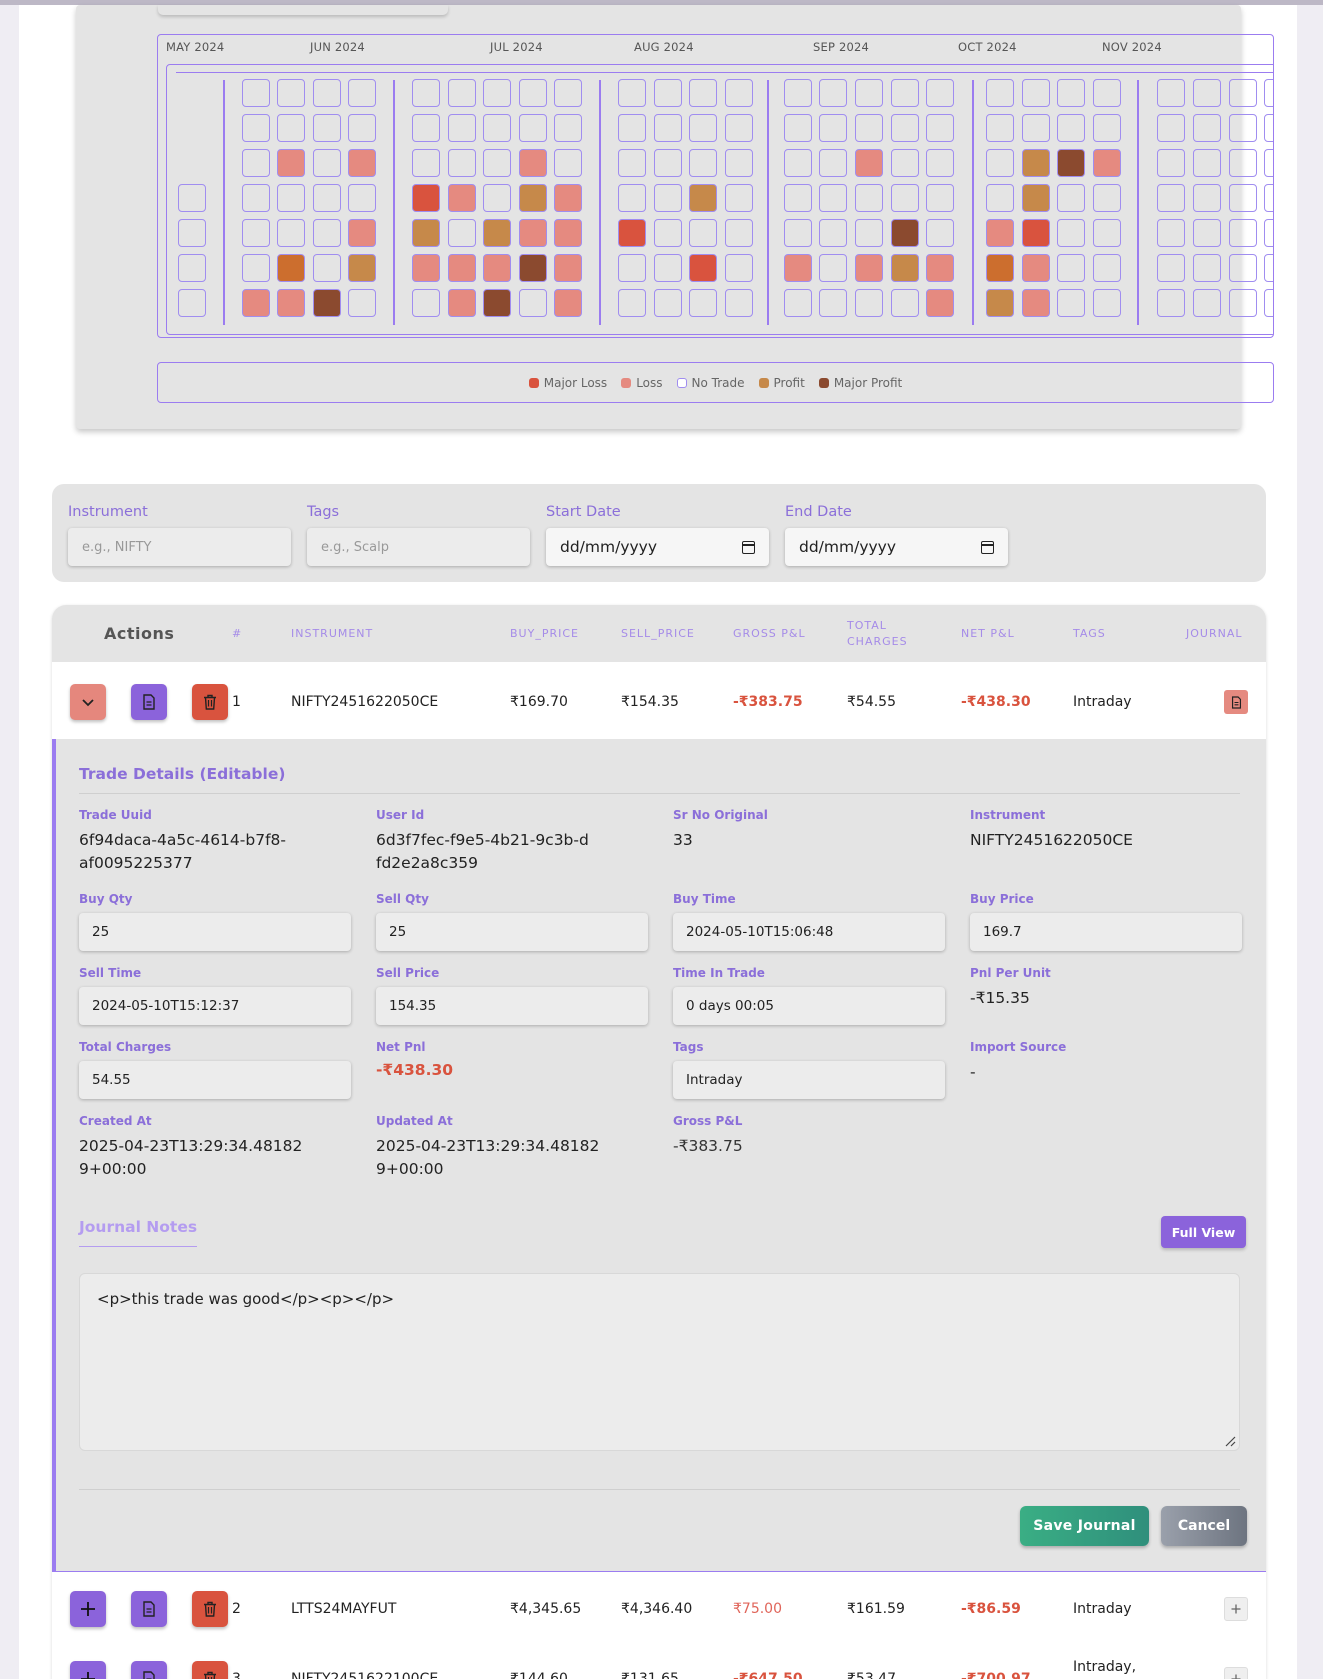 The width and height of the screenshot is (1323, 1679). What do you see at coordinates (877, 633) in the screenshot?
I see `header-total-charges: TOTAL CHARGES` at bounding box center [877, 633].